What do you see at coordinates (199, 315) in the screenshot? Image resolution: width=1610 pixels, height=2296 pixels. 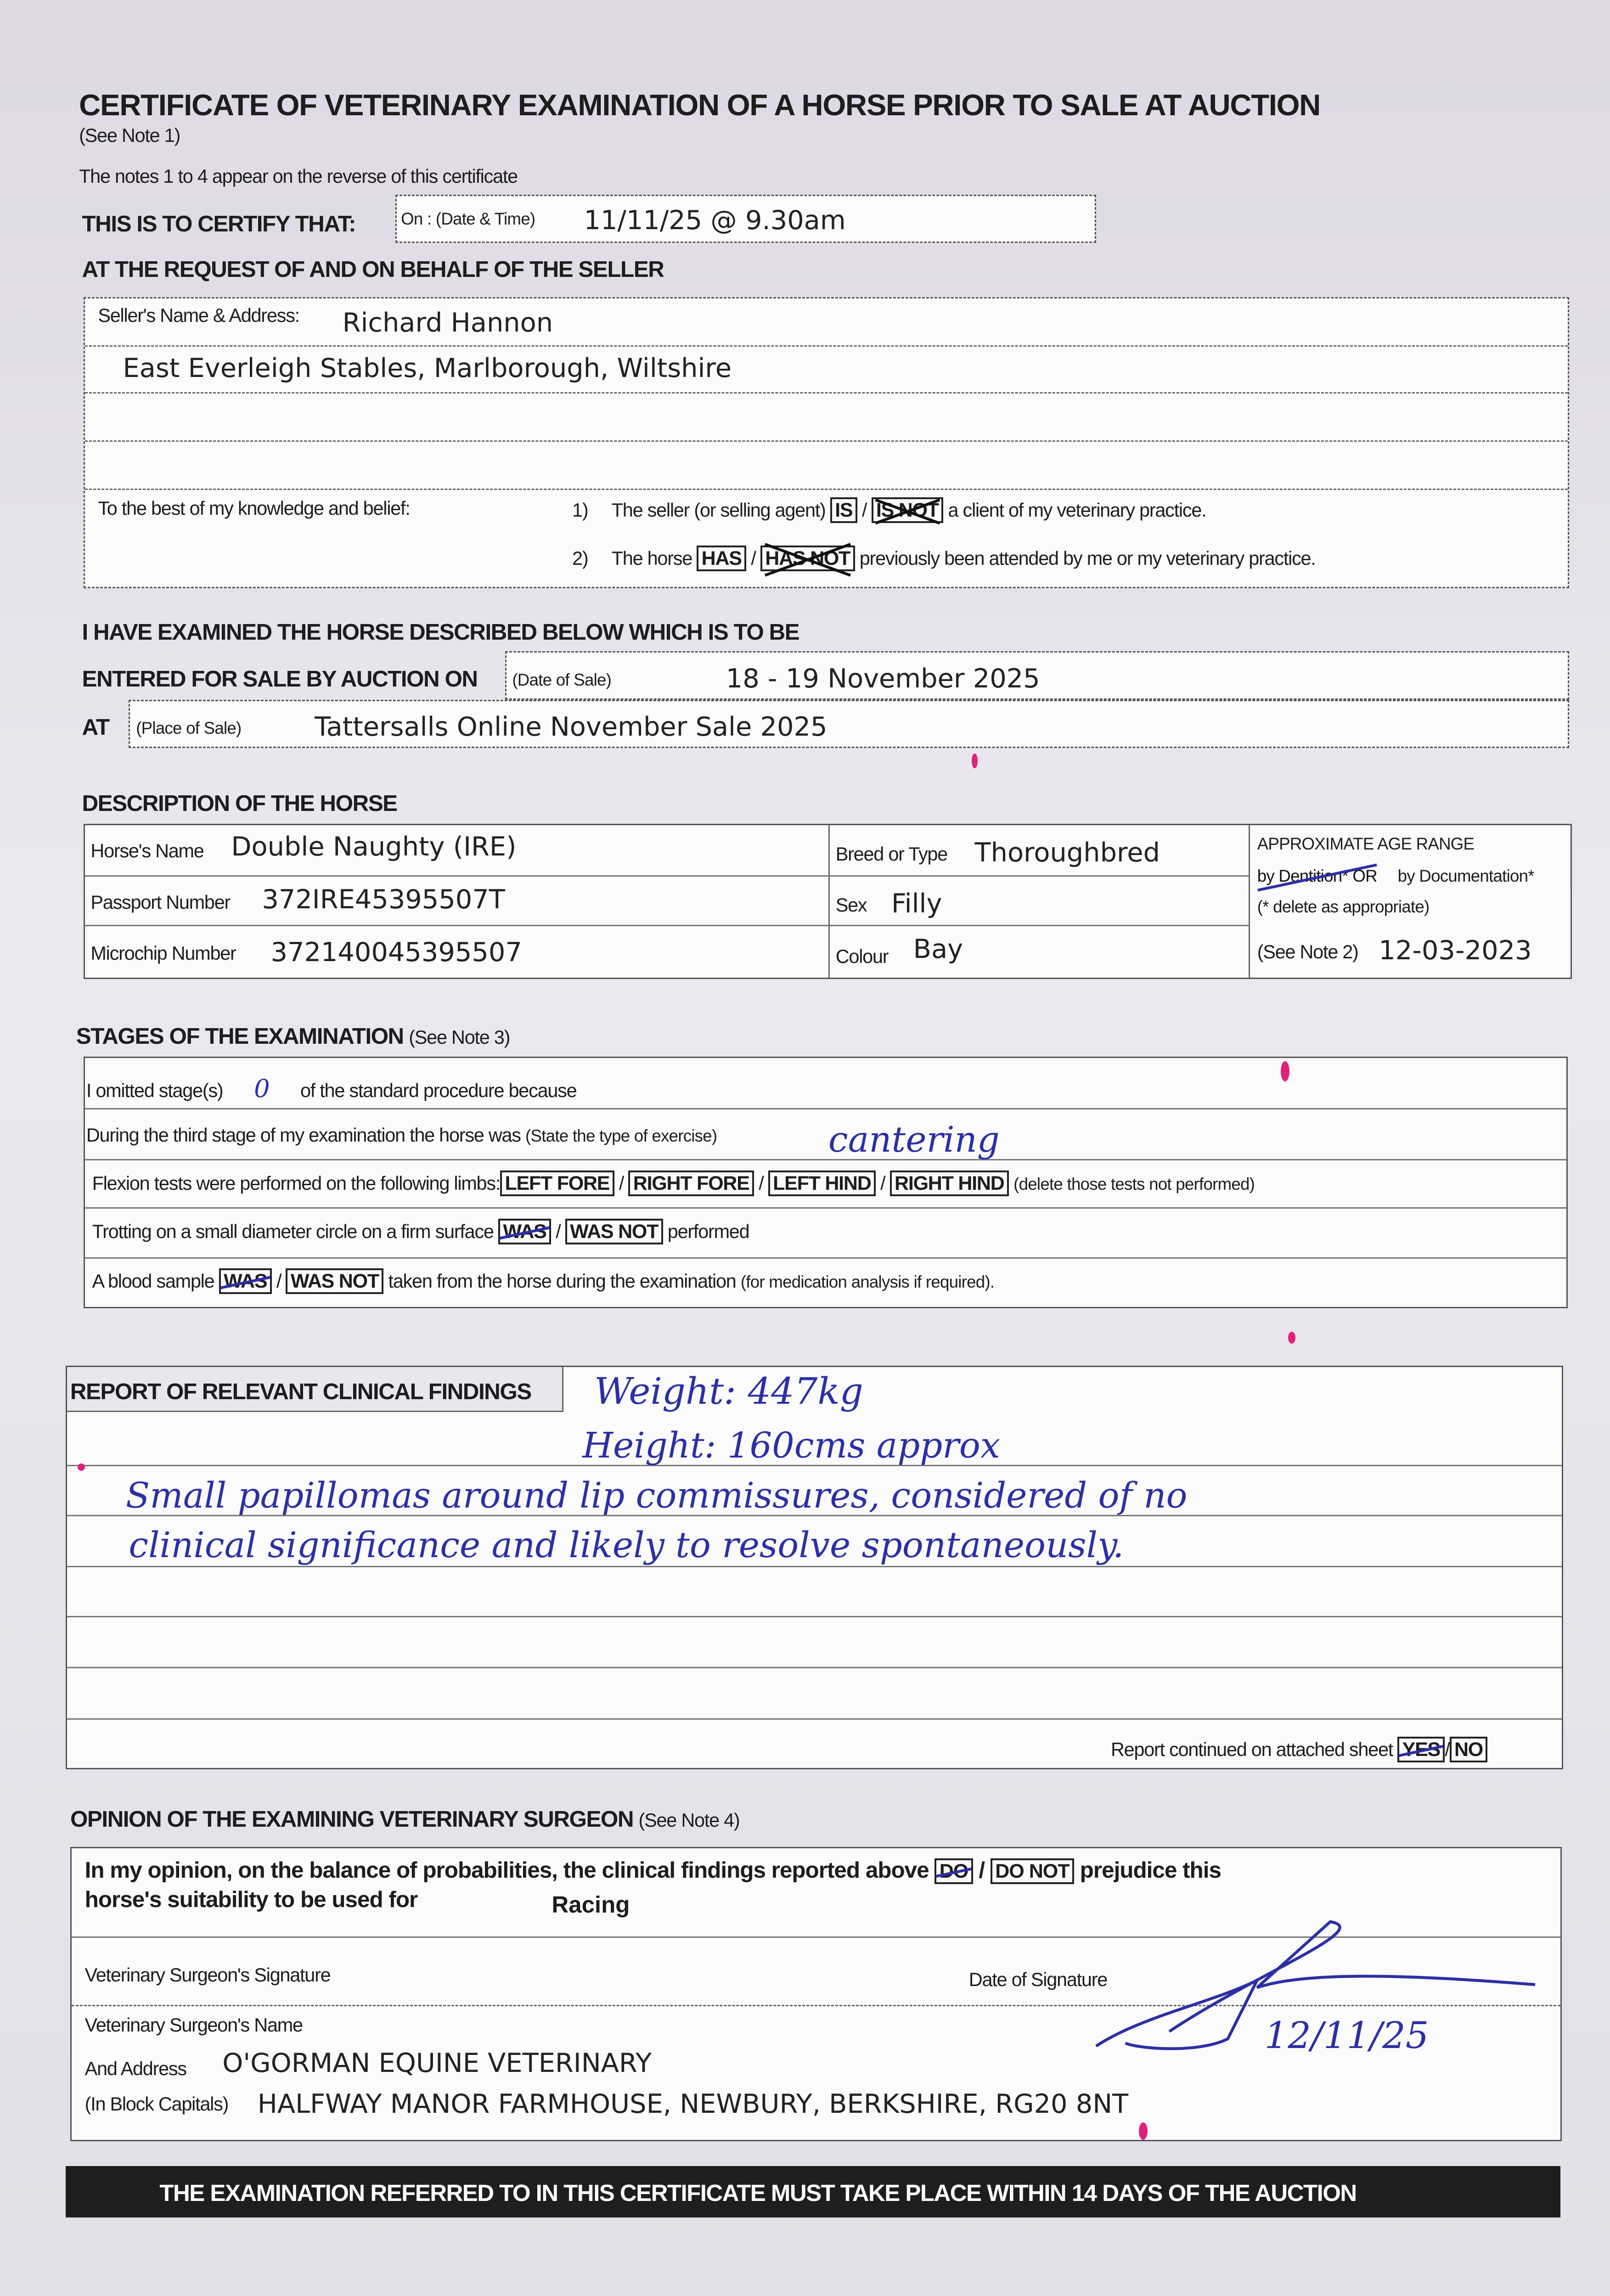 I see `seller-label: Seller's Name & Address:` at bounding box center [199, 315].